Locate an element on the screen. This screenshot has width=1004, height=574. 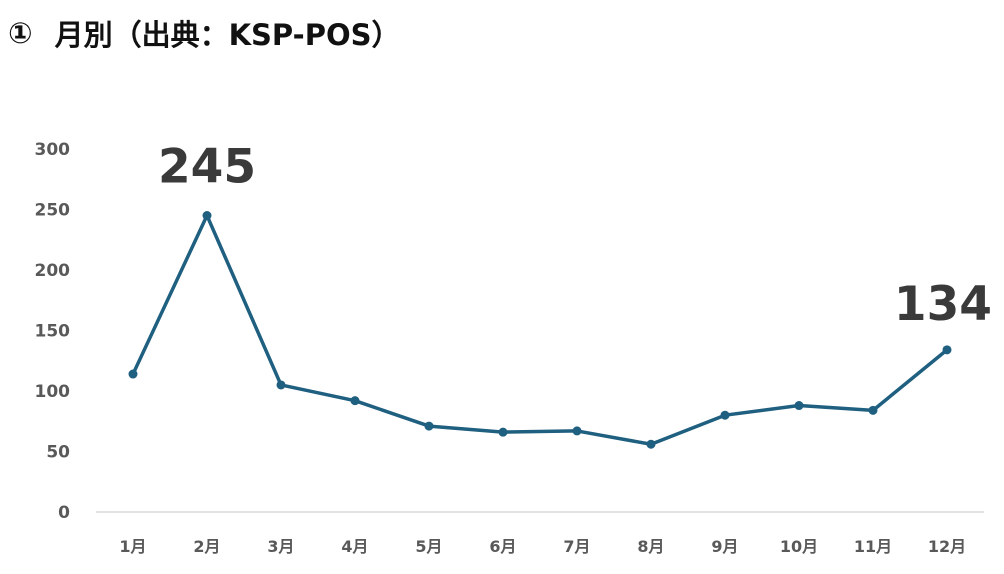
y-tick-label: 150 is located at coordinates (53, 332).